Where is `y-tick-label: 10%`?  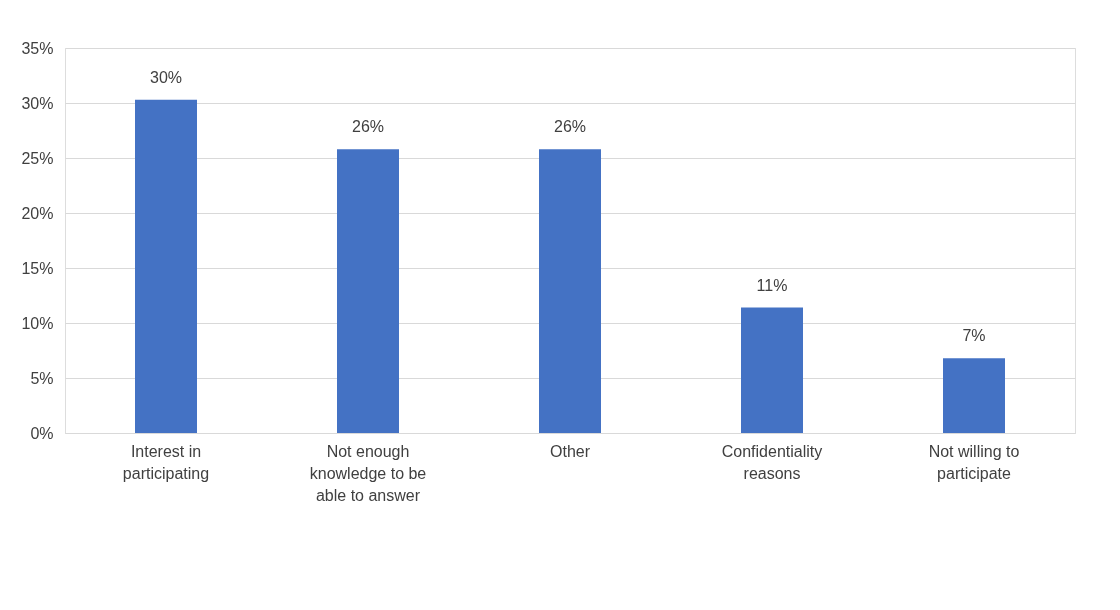 y-tick-label: 10% is located at coordinates (37, 323).